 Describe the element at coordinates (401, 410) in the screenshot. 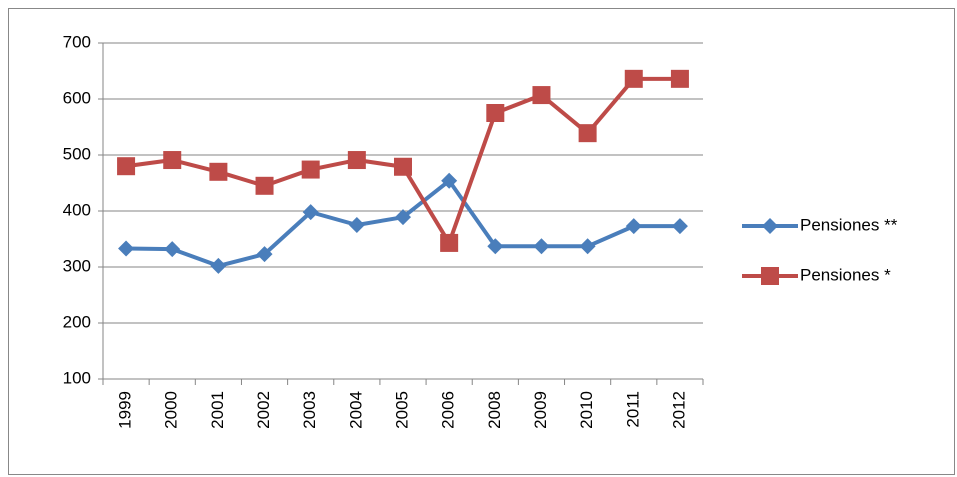

I see `x-tick-label: 2005` at that location.